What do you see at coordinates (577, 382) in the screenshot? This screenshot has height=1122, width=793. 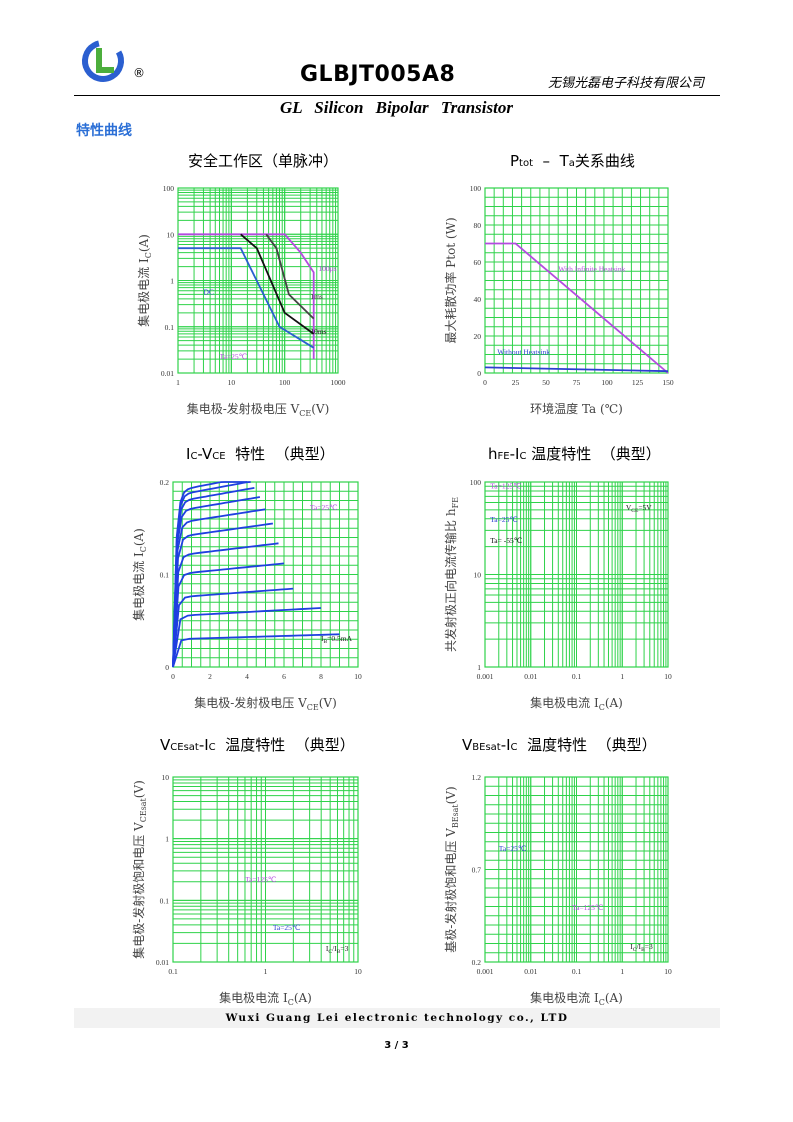 I see `x-tick-label: 75` at bounding box center [577, 382].